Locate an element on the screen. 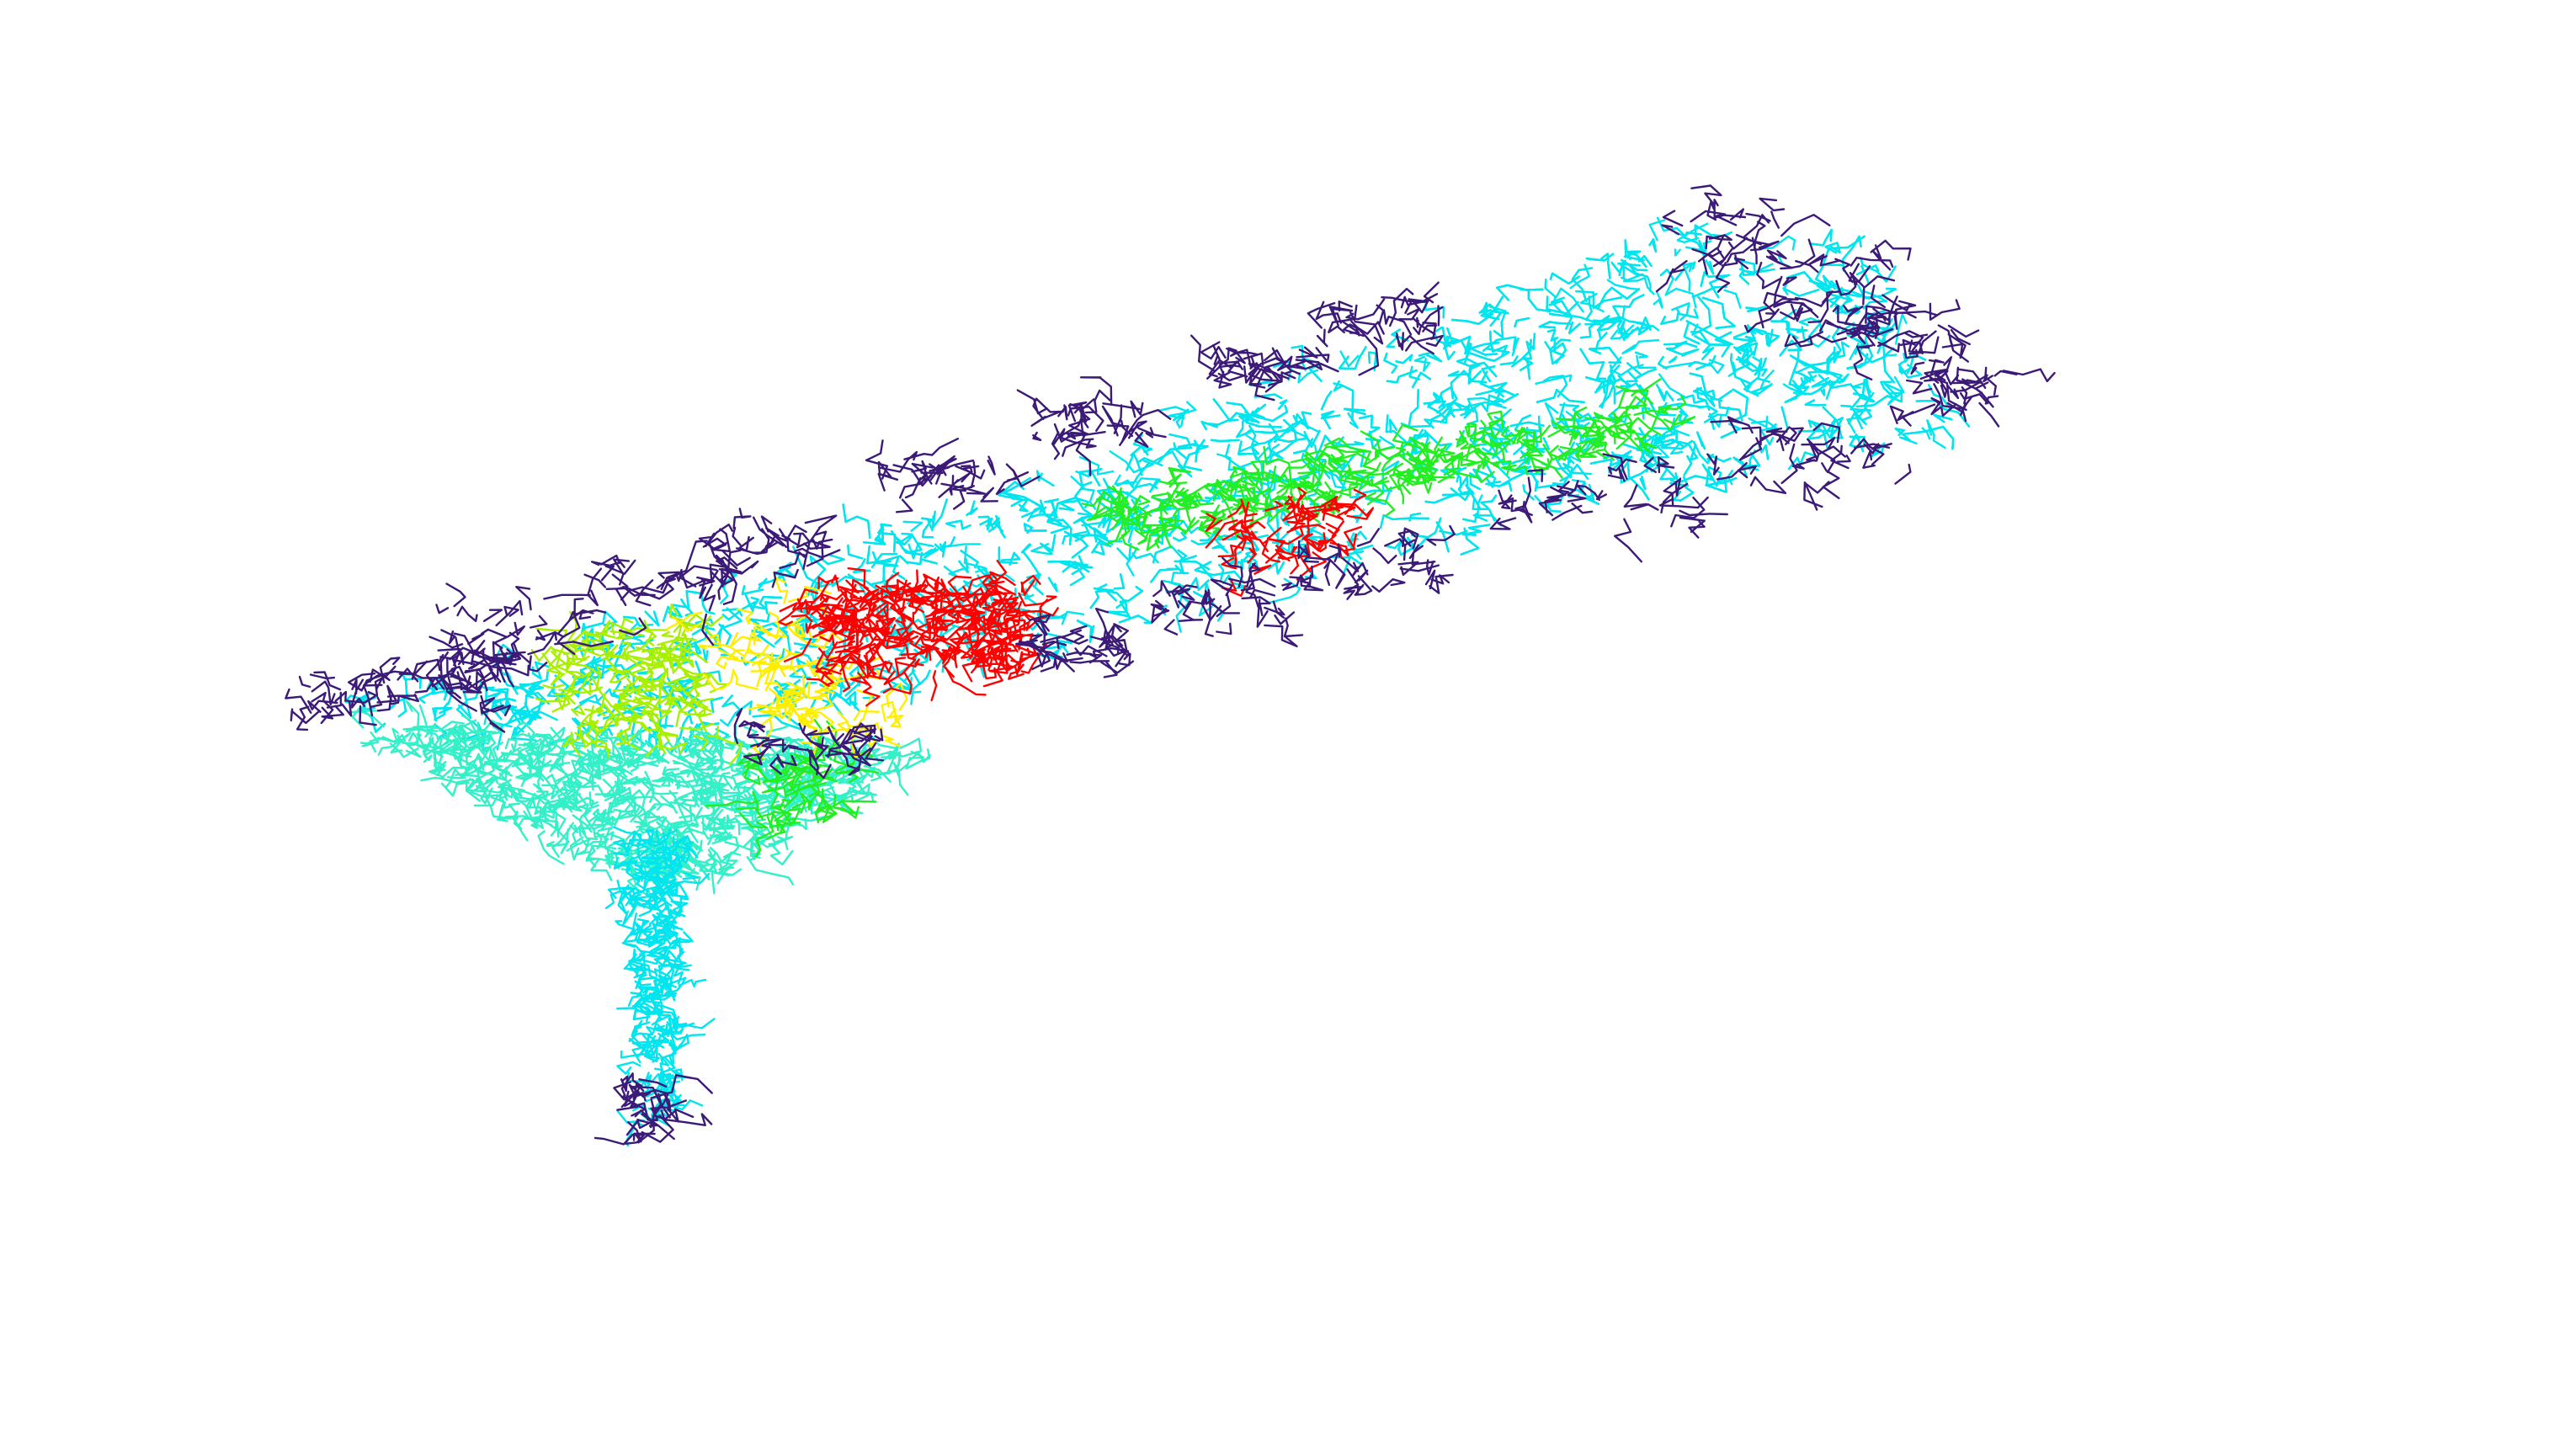 The height and width of the screenshot is (1436, 2576). hotspot-left is located at coordinates (919, 633).